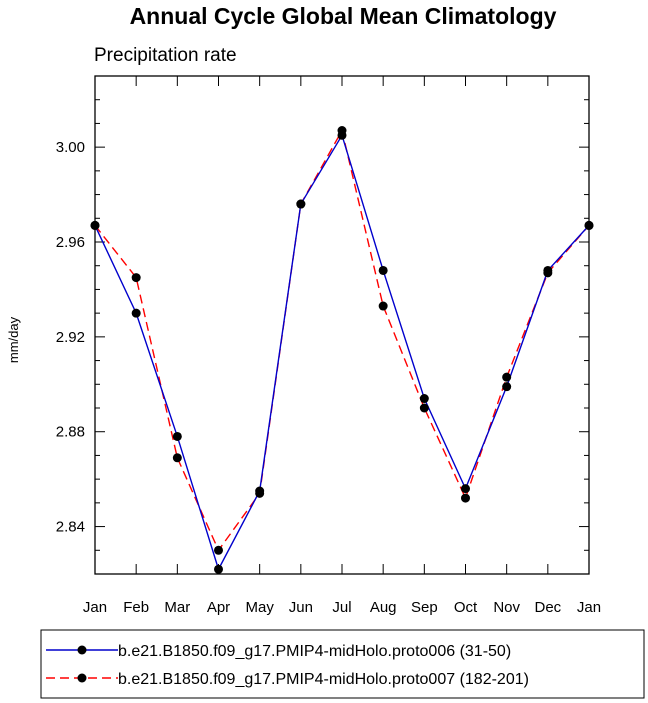  Describe the element at coordinates (136, 607) in the screenshot. I see `x-tick-label: Feb` at that location.